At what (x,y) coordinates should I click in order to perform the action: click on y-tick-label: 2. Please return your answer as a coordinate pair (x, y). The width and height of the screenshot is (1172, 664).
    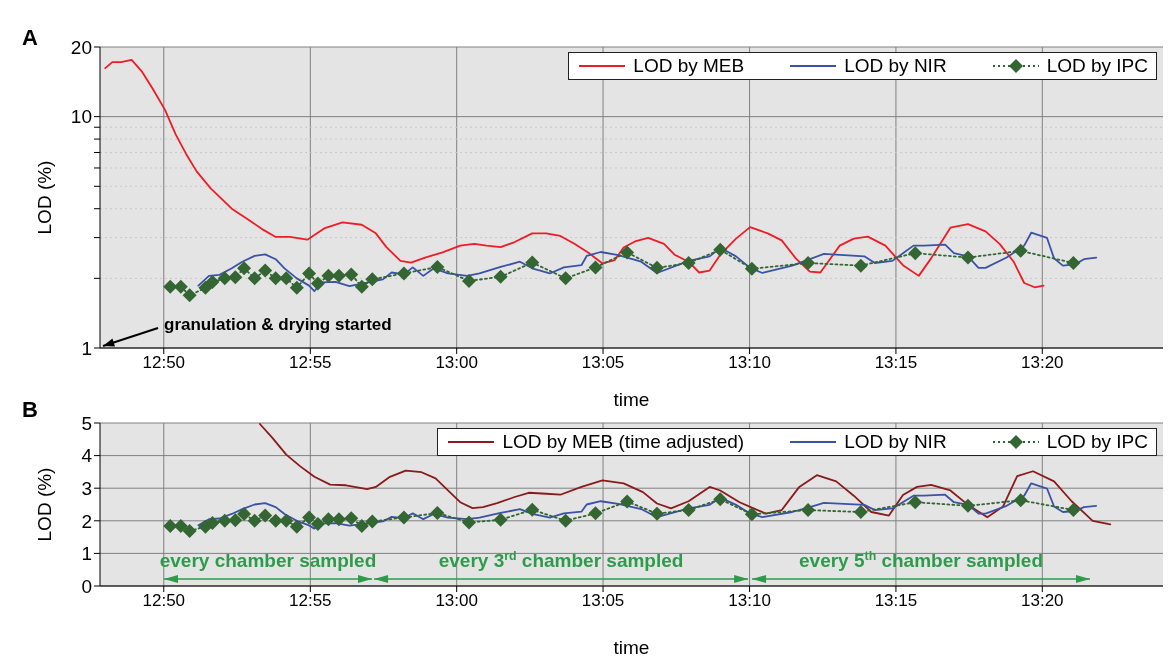
    Looking at the image, I should click on (86, 521).